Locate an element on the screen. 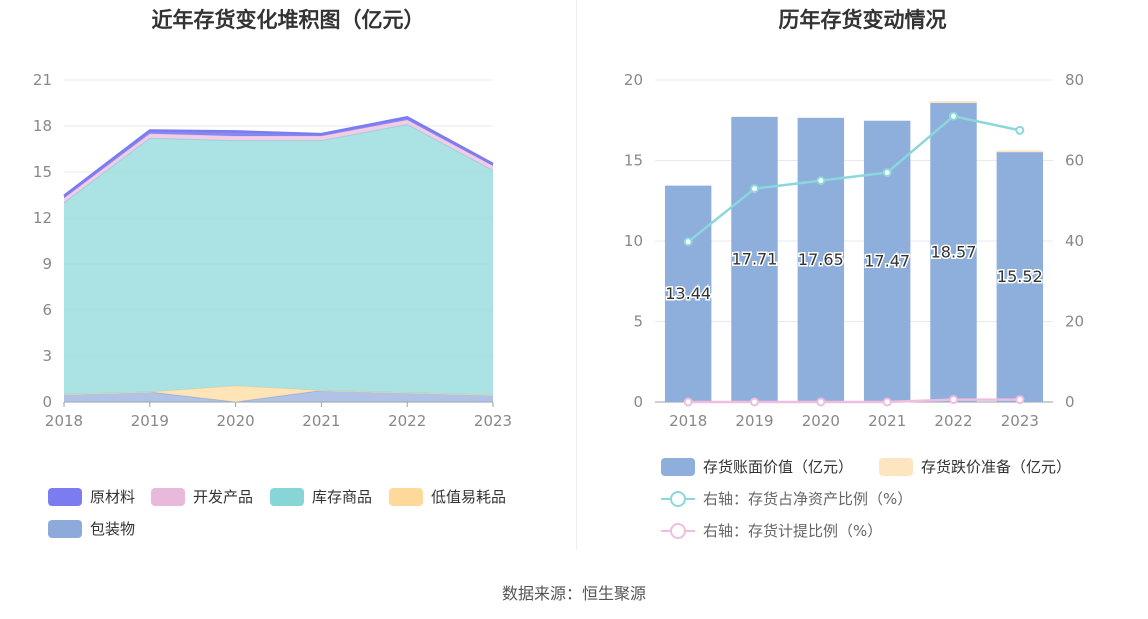  y2-tick-label: 80 is located at coordinates (1074, 80).